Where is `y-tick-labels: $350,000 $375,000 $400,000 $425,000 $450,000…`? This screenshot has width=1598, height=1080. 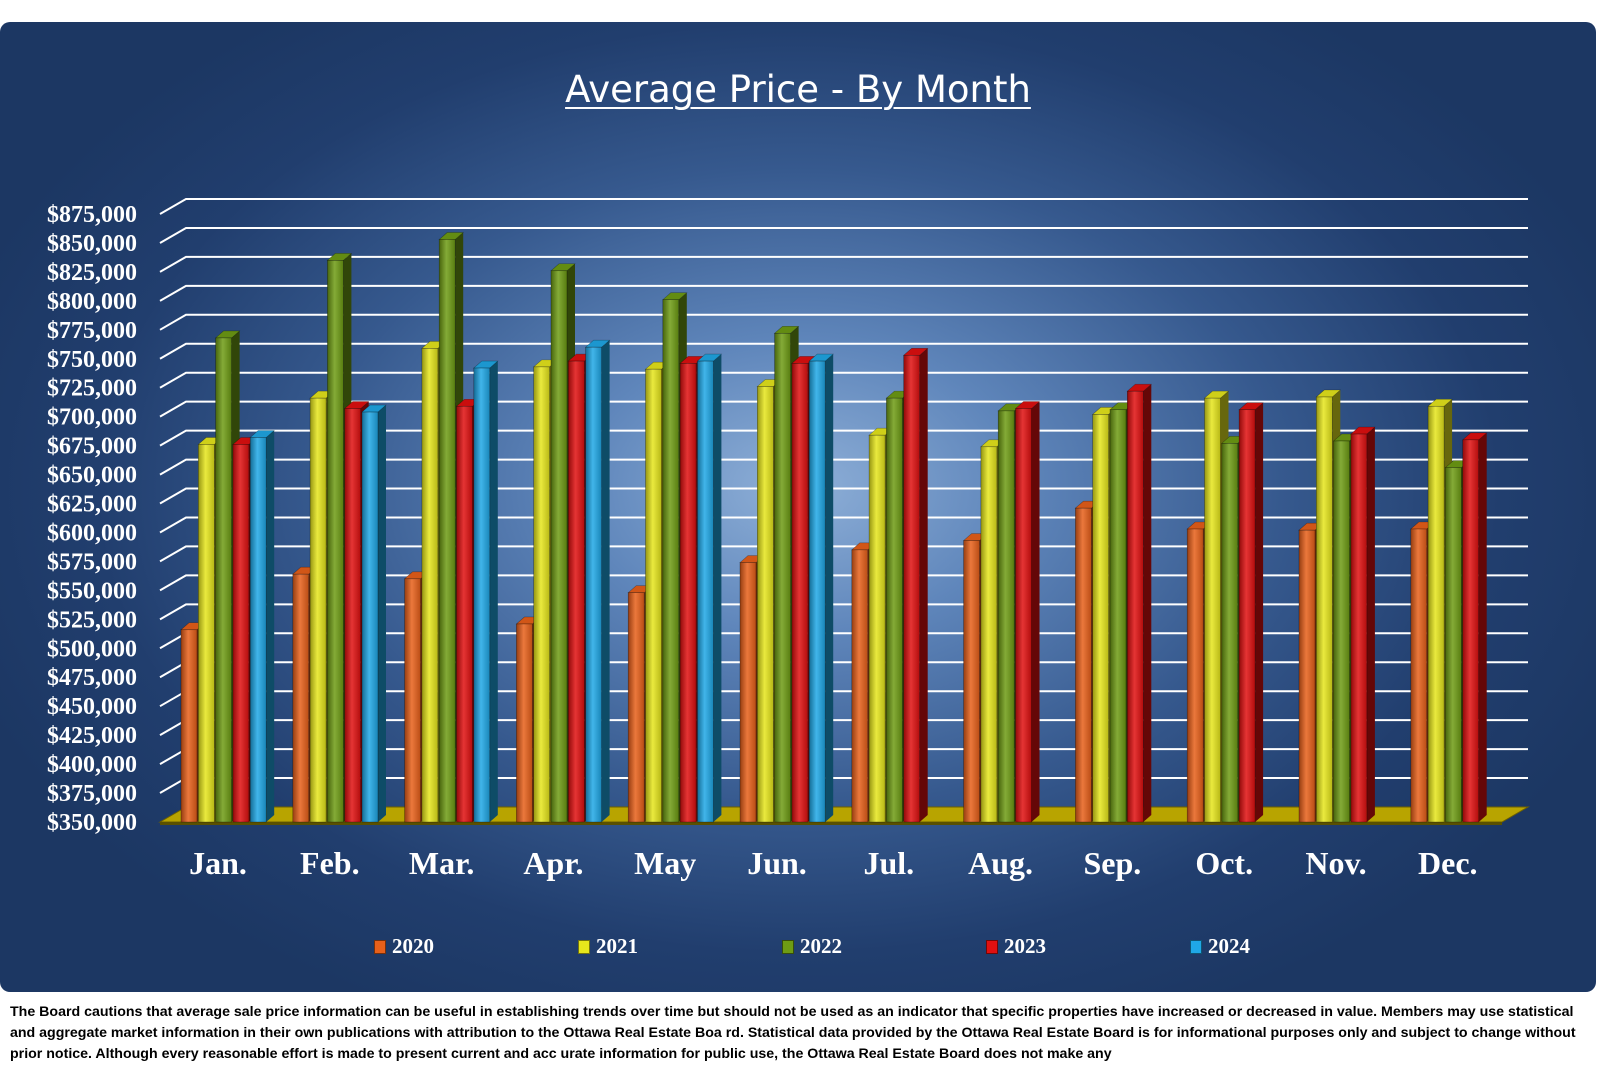
y-tick-labels: $350,000 $375,000 $400,000 $425,000 $450,000… is located at coordinates (92, 519).